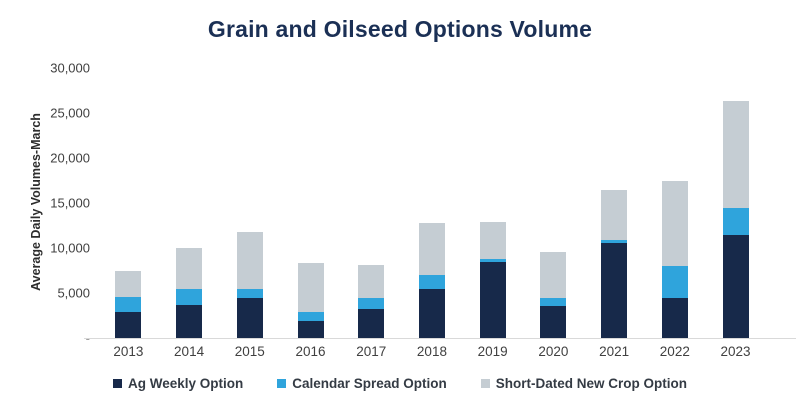 The width and height of the screenshot is (800, 419). I want to click on bar-2021, so click(614, 203).